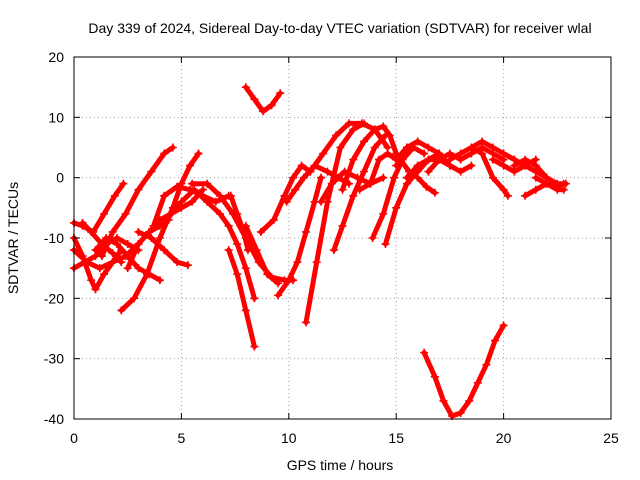 This screenshot has height=480, width=640. I want to click on y-tick-label: 0, so click(60, 178).